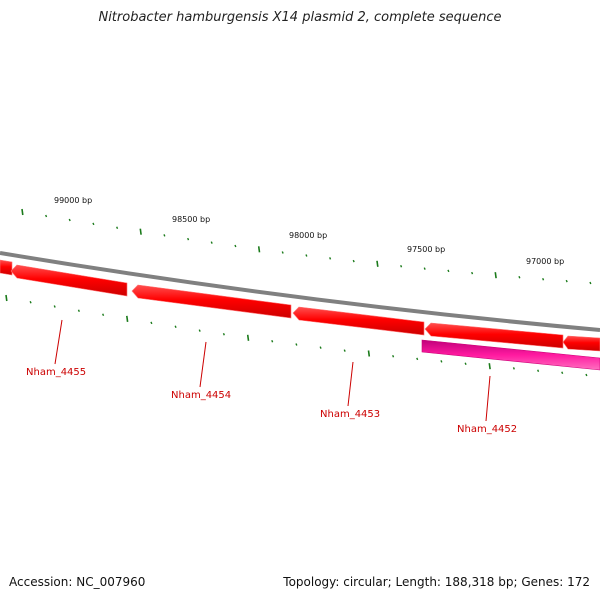 This screenshot has width=600, height=600. I want to click on accession-label: Accession: NC_007960, so click(77, 582).